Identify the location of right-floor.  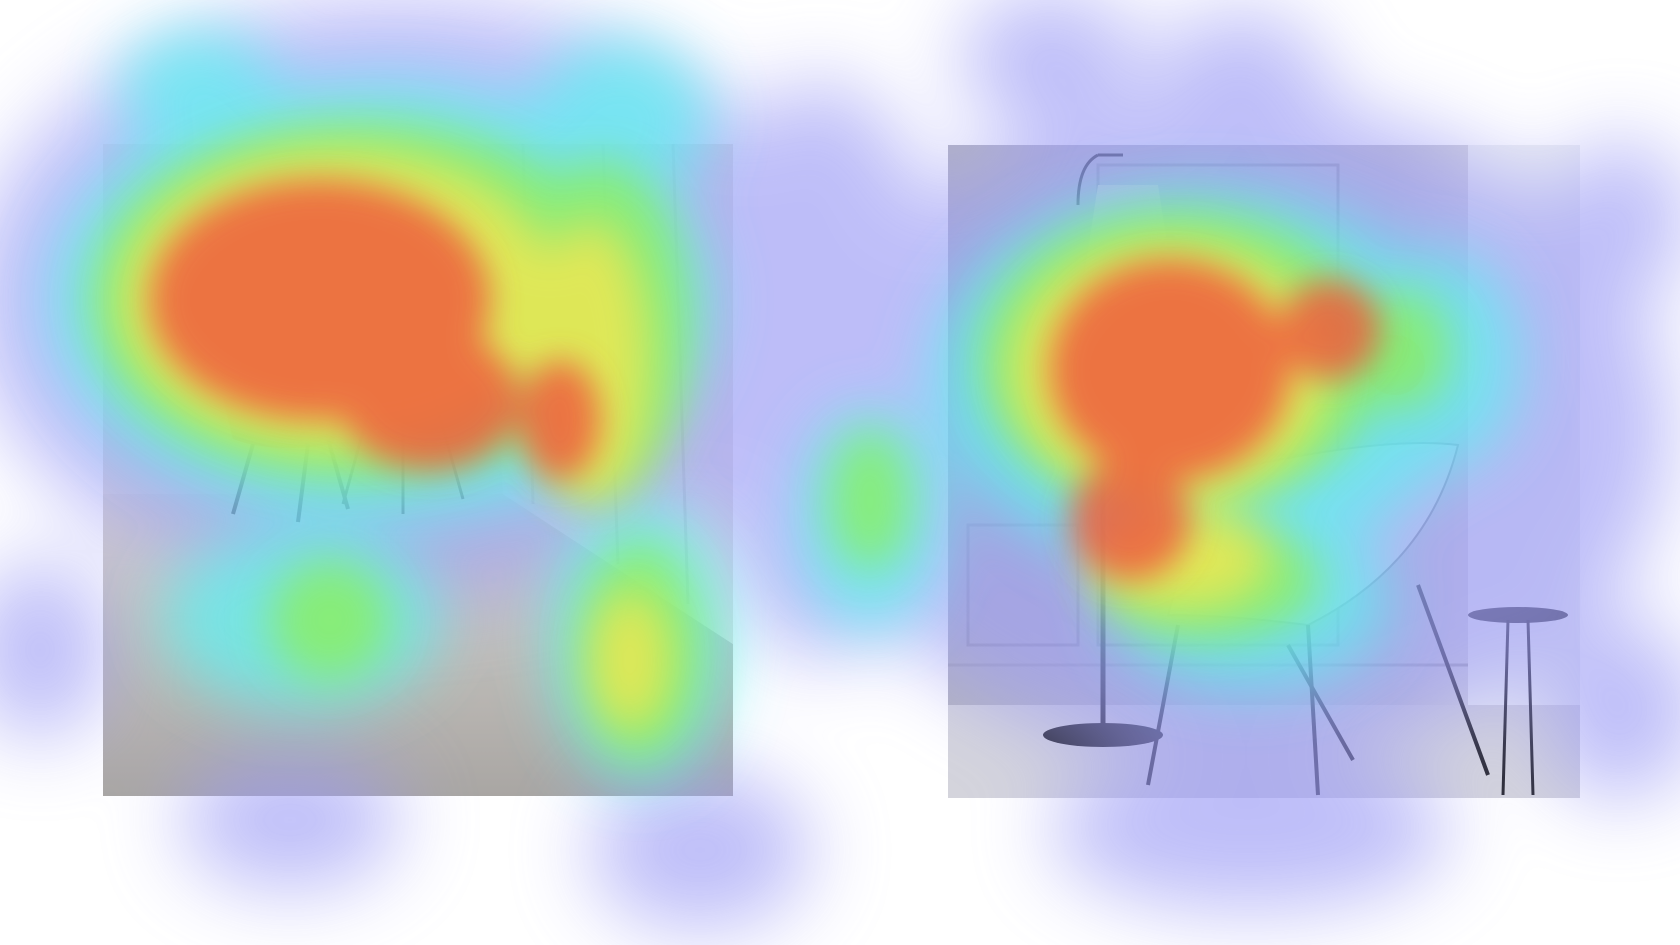
(1264, 751).